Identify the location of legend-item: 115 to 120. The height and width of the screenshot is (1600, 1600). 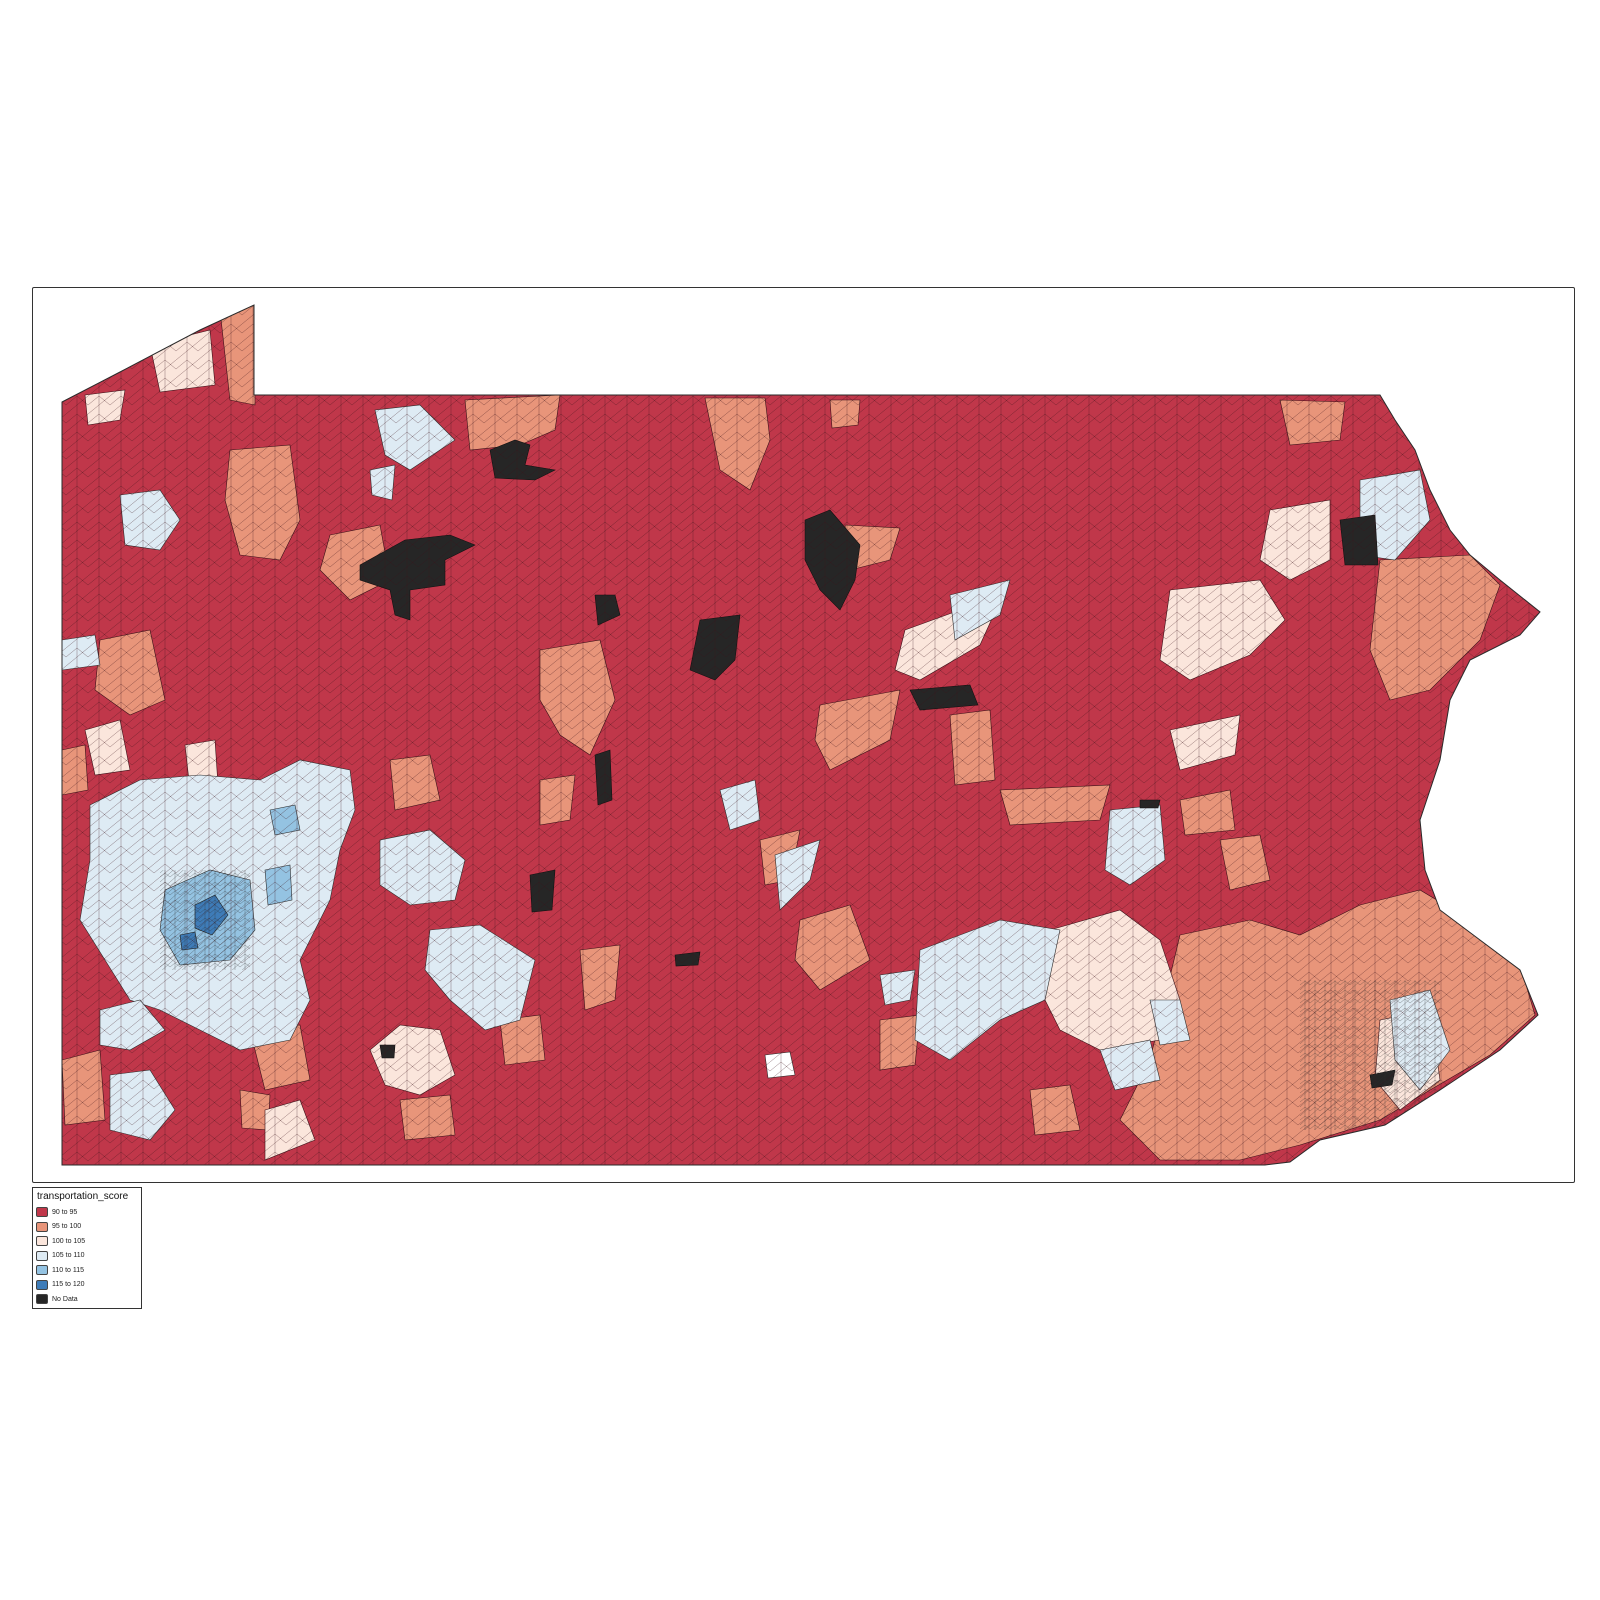
(87, 1285).